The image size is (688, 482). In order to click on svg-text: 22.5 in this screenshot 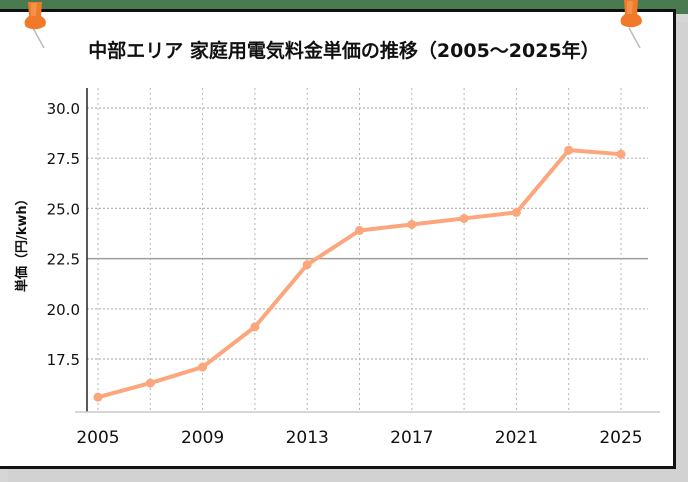, I will do `click(63, 260)`.